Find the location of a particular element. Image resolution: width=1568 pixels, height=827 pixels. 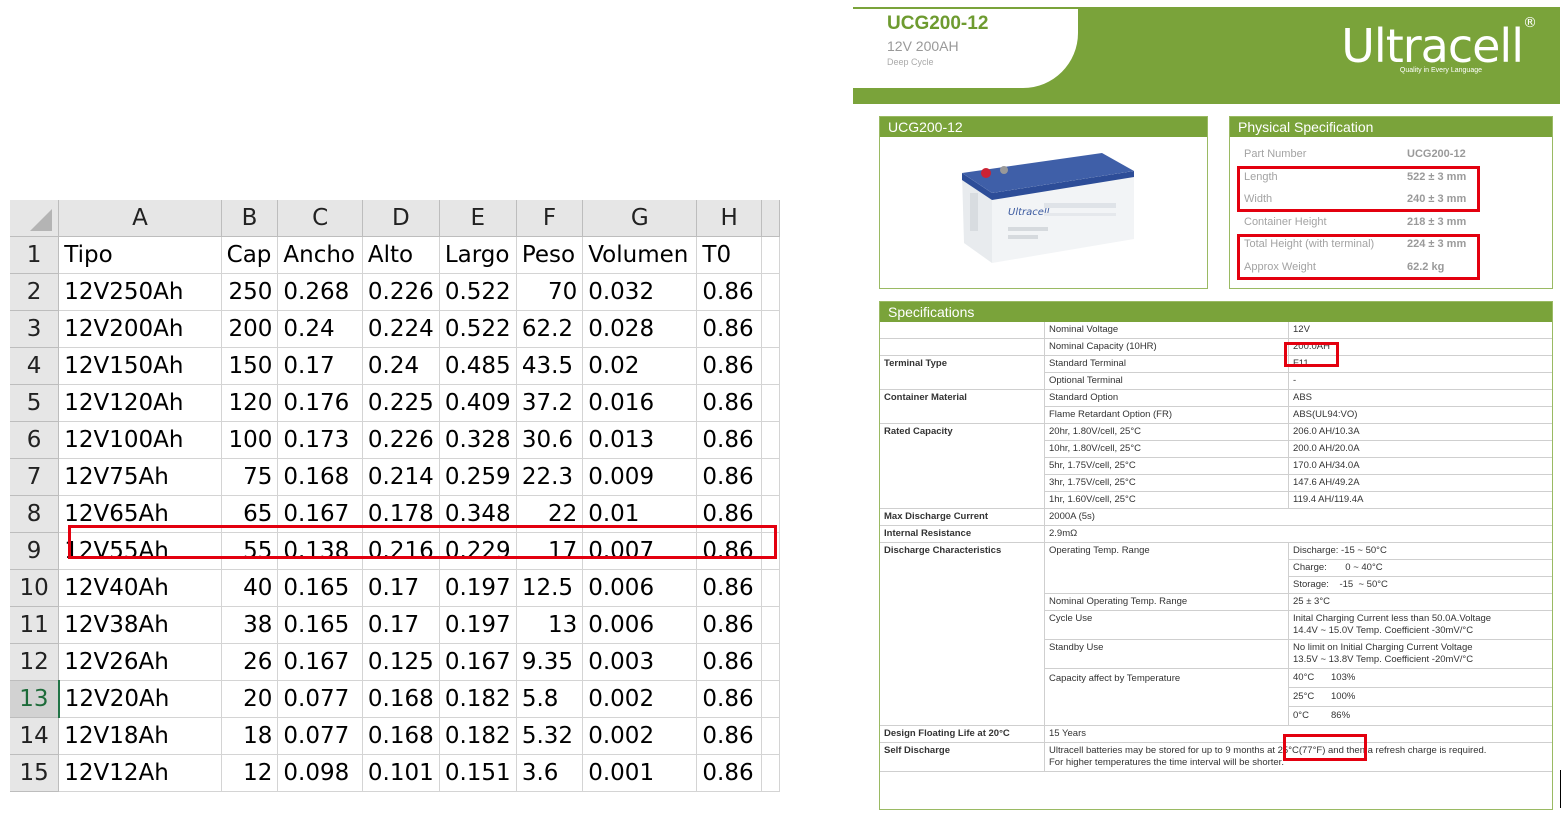

table-cell: 12V100Ah is located at coordinates (140, 440).